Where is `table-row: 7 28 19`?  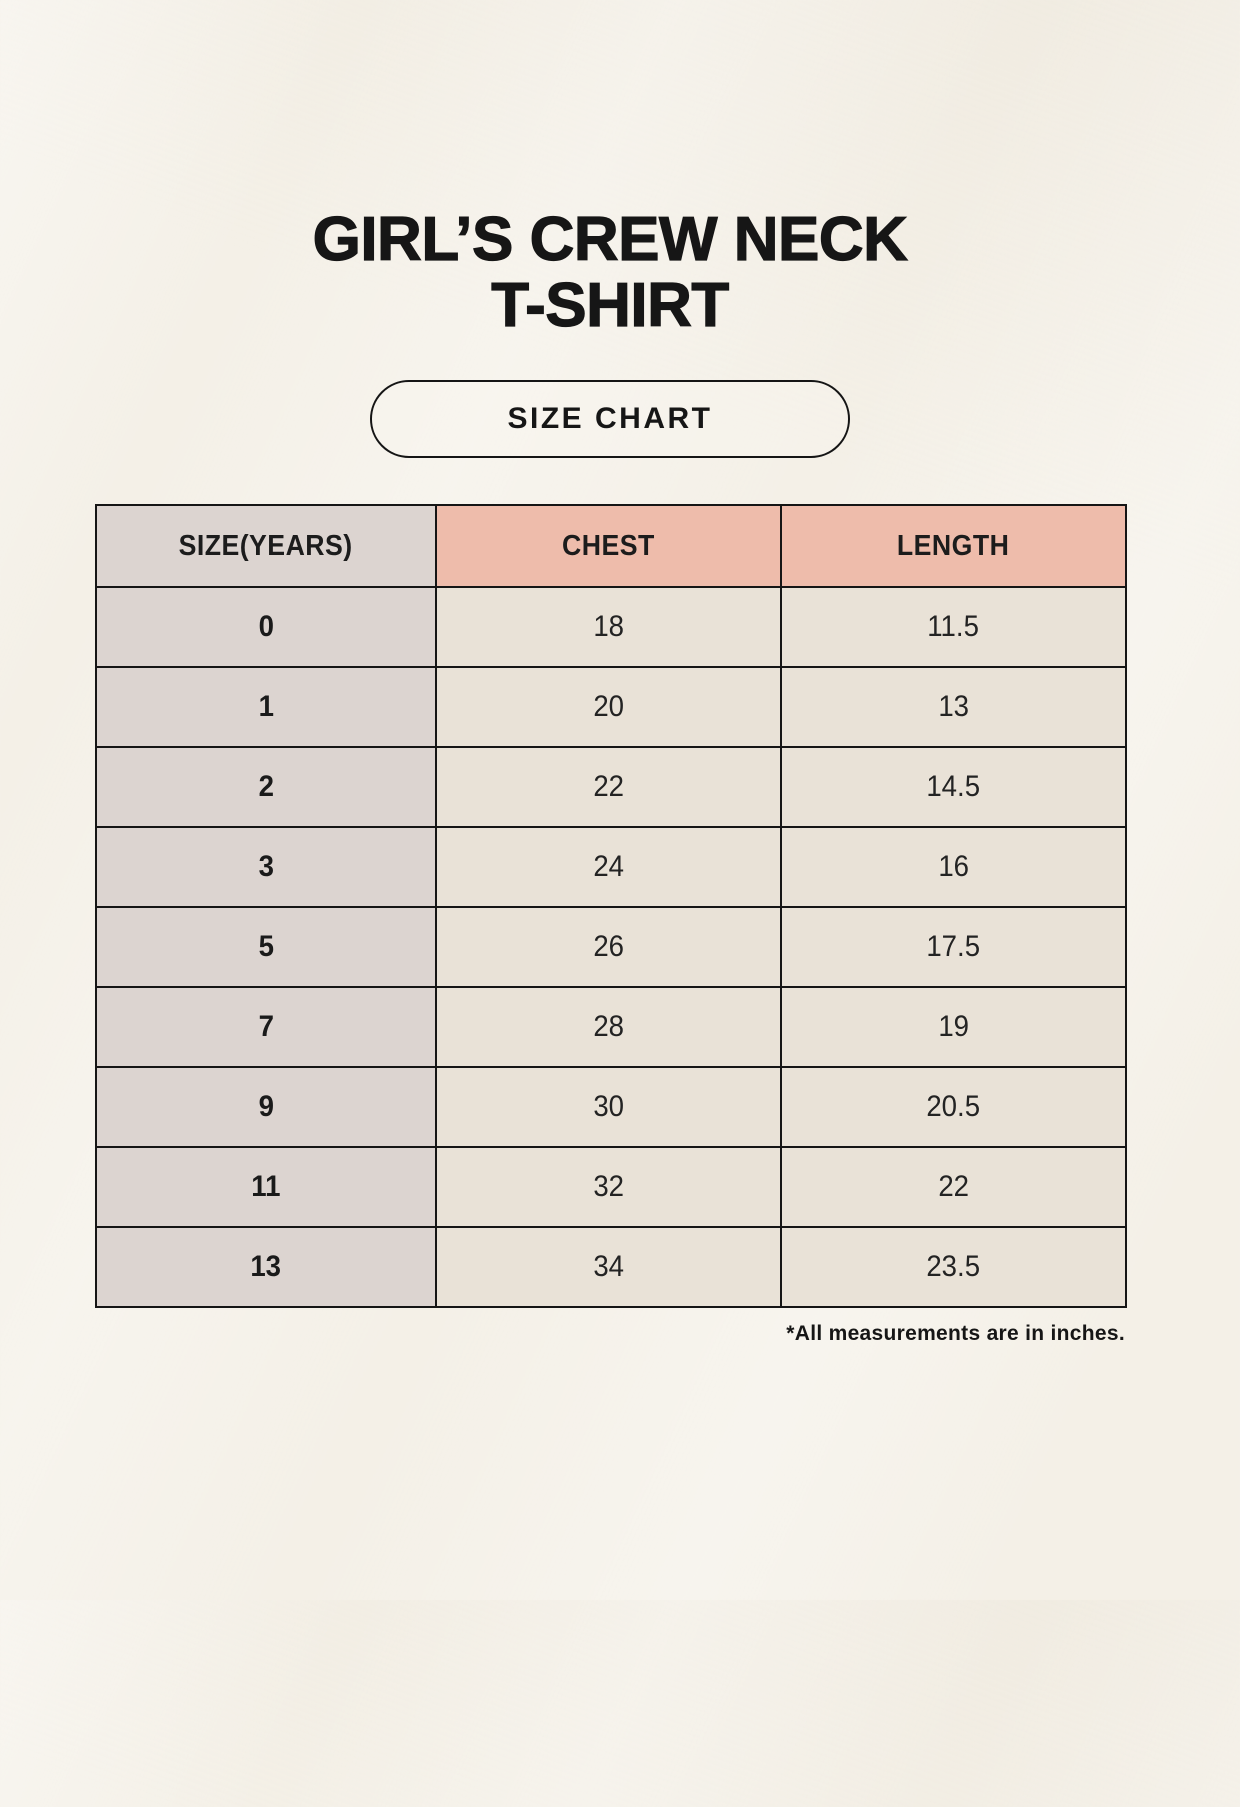
table-row: 7 28 19 is located at coordinates (611, 1027).